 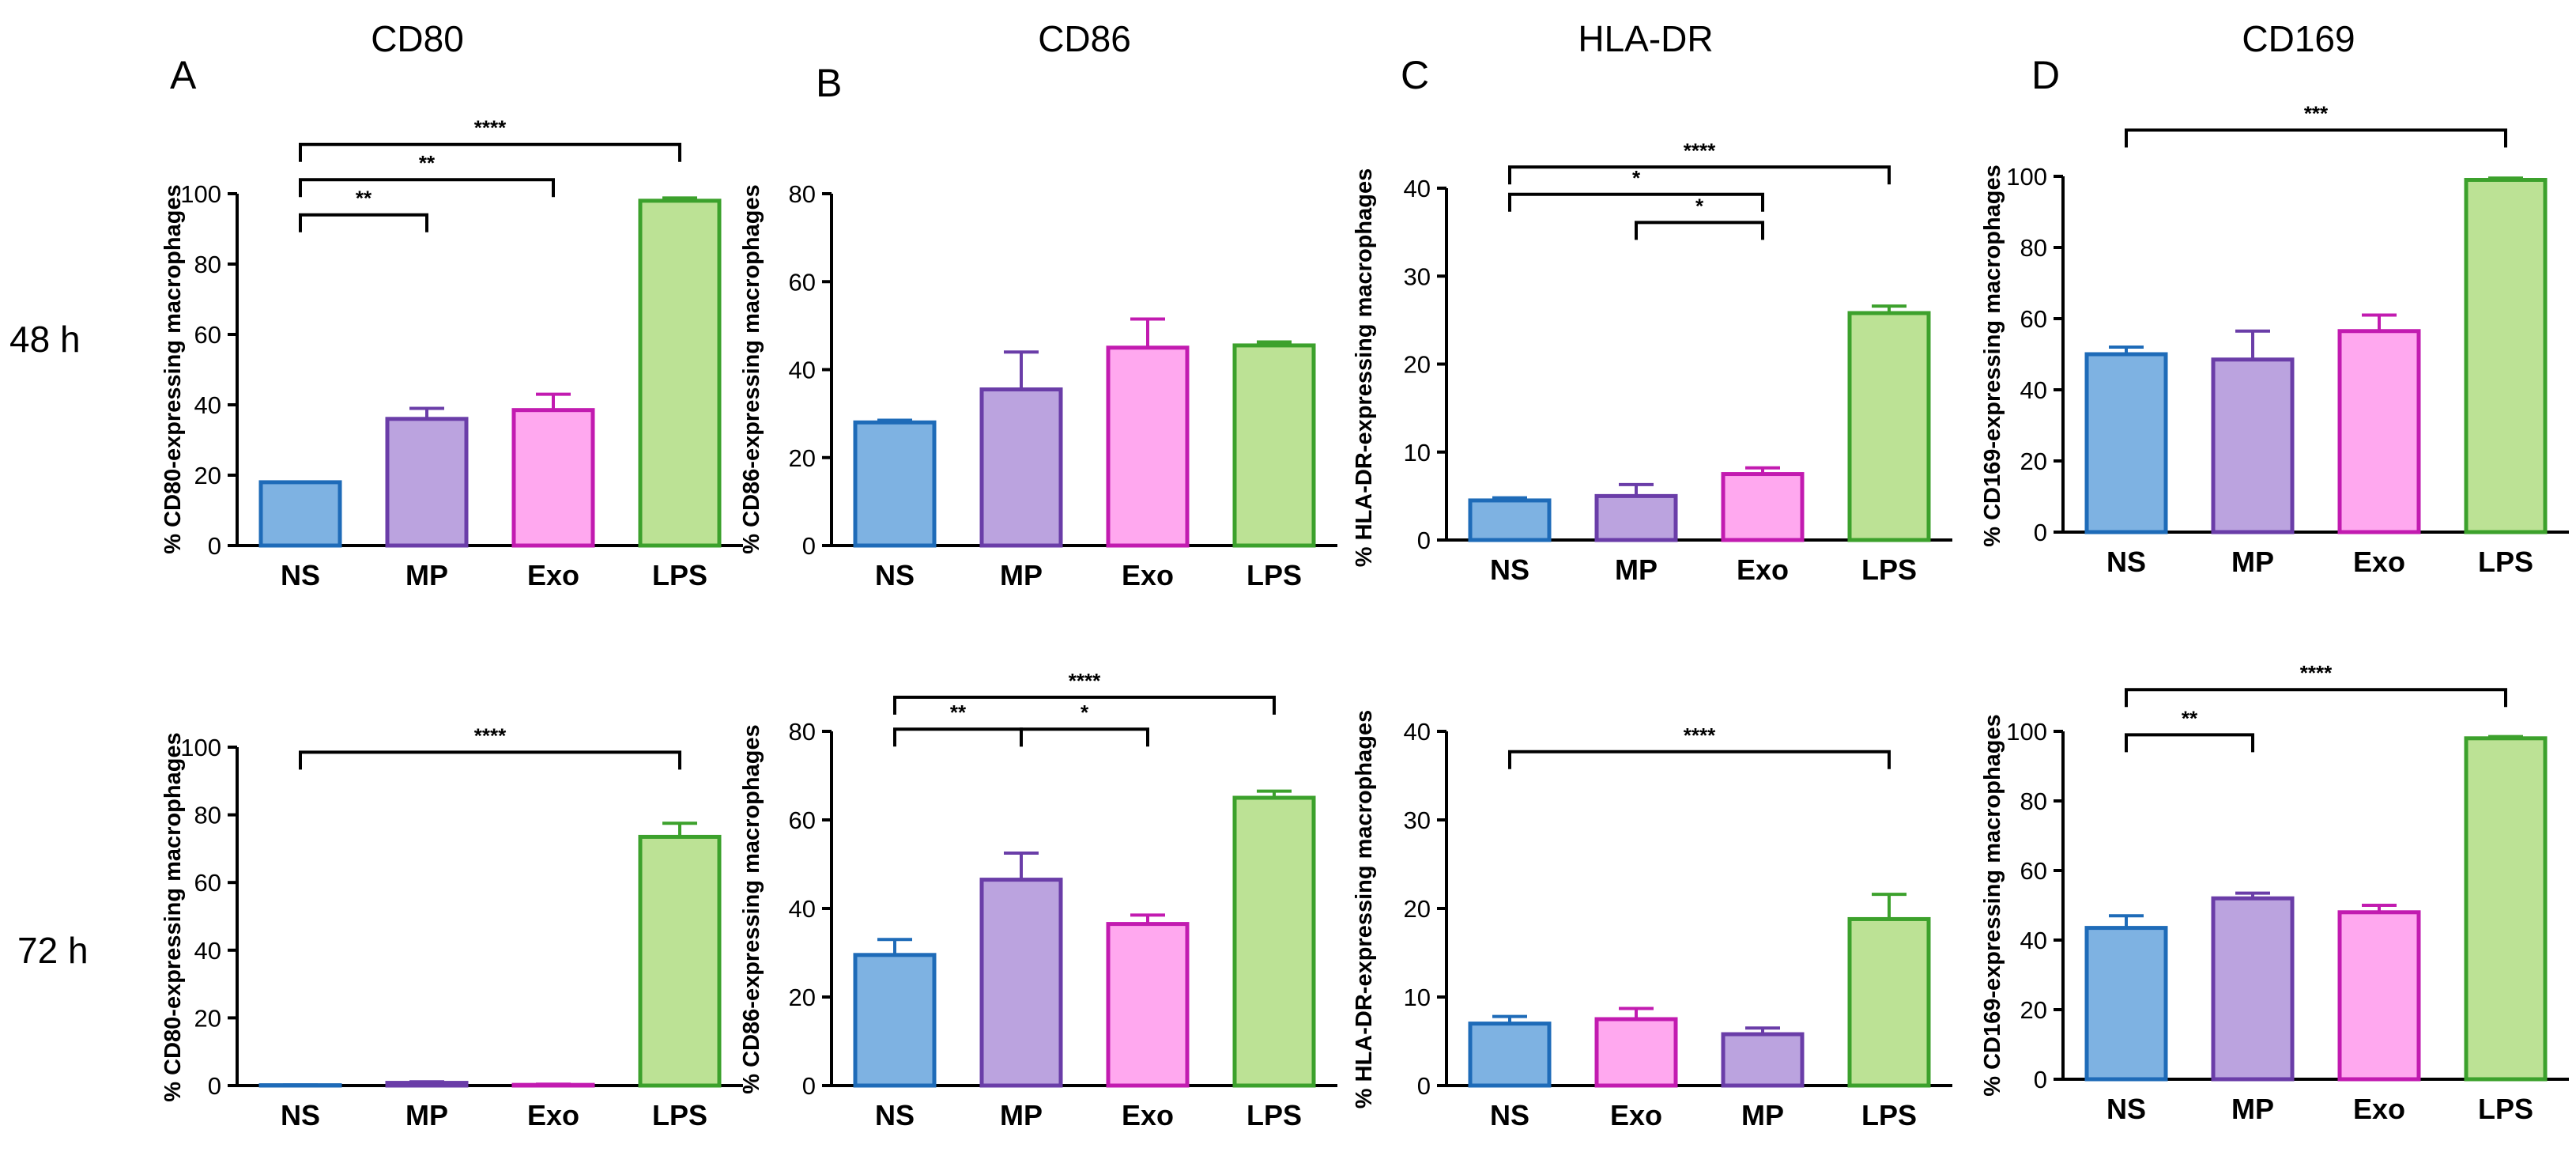 What do you see at coordinates (751, 368) in the screenshot?
I see `y-axis-label: % CD86-expressing macrophages` at bounding box center [751, 368].